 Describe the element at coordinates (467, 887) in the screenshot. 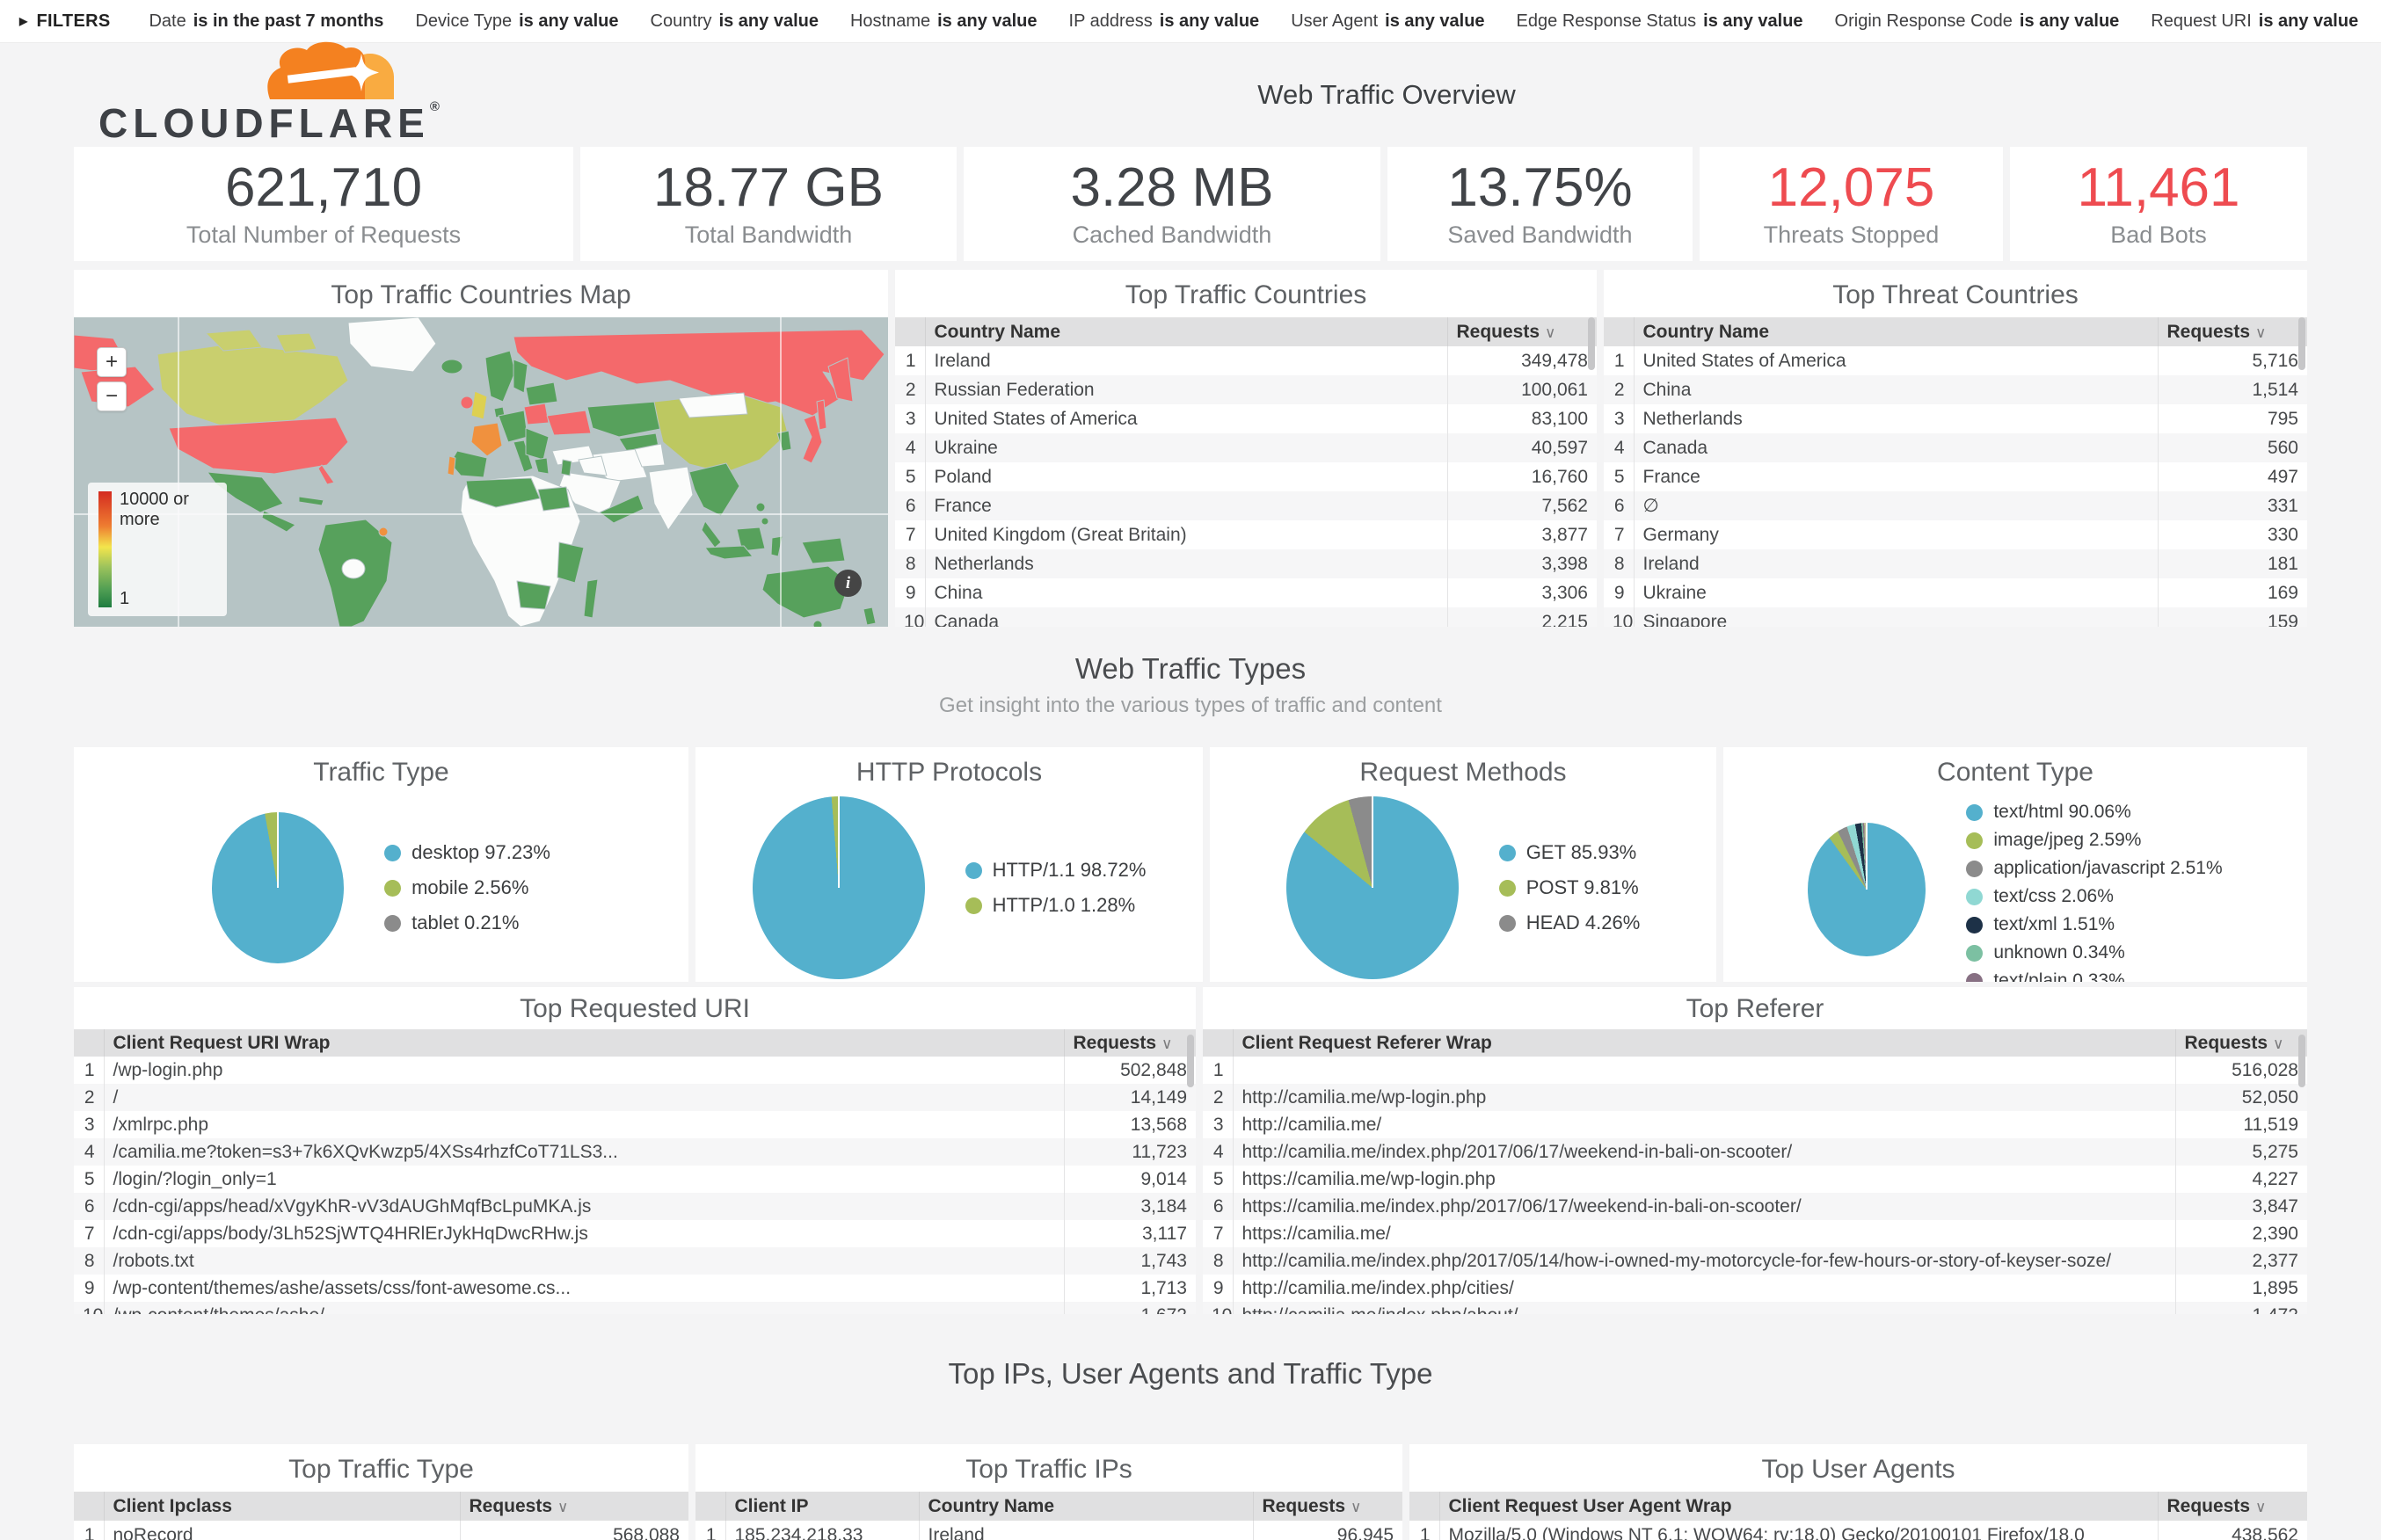

I see `legend-item-mobile: mobile 2.56%` at that location.